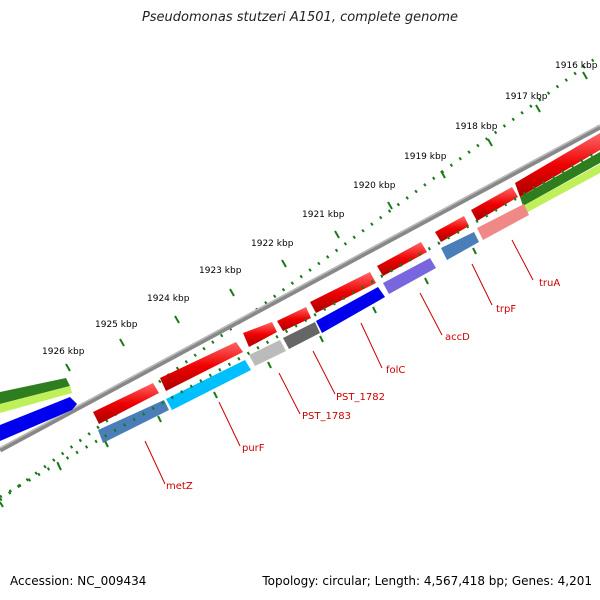 This screenshot has height=600, width=600. I want to click on tick-label-1925: 1925 kbp, so click(116, 325).